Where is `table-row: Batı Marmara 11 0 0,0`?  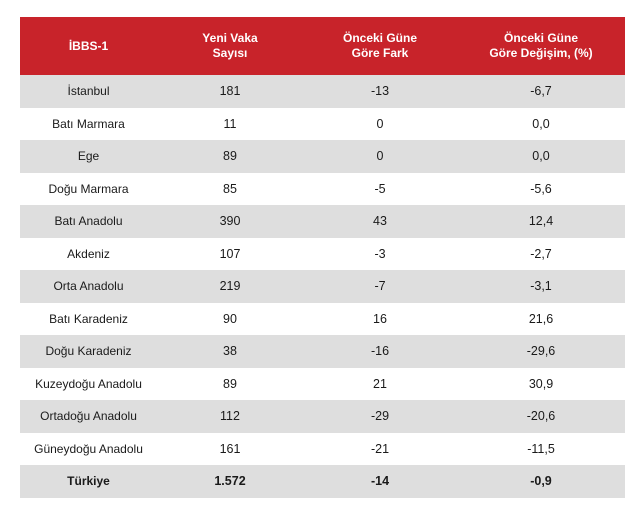 table-row: Batı Marmara 11 0 0,0 is located at coordinates (322, 124).